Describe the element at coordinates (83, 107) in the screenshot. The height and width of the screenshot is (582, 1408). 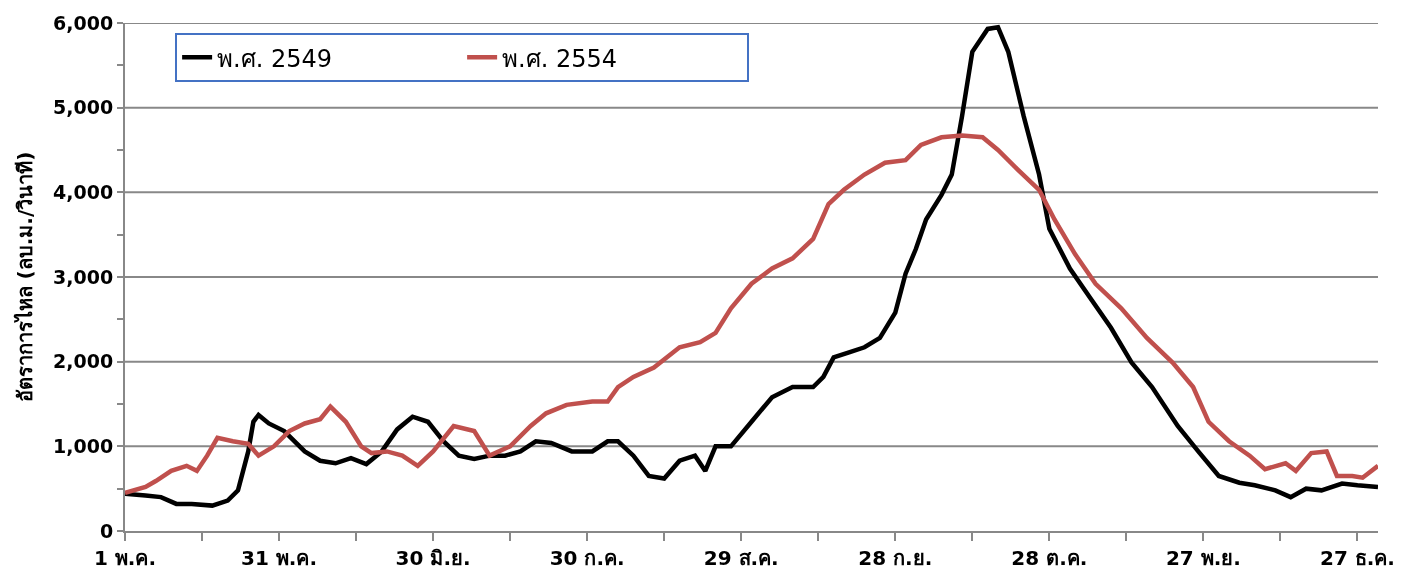
I see `y-tick-label: 5,000` at that location.